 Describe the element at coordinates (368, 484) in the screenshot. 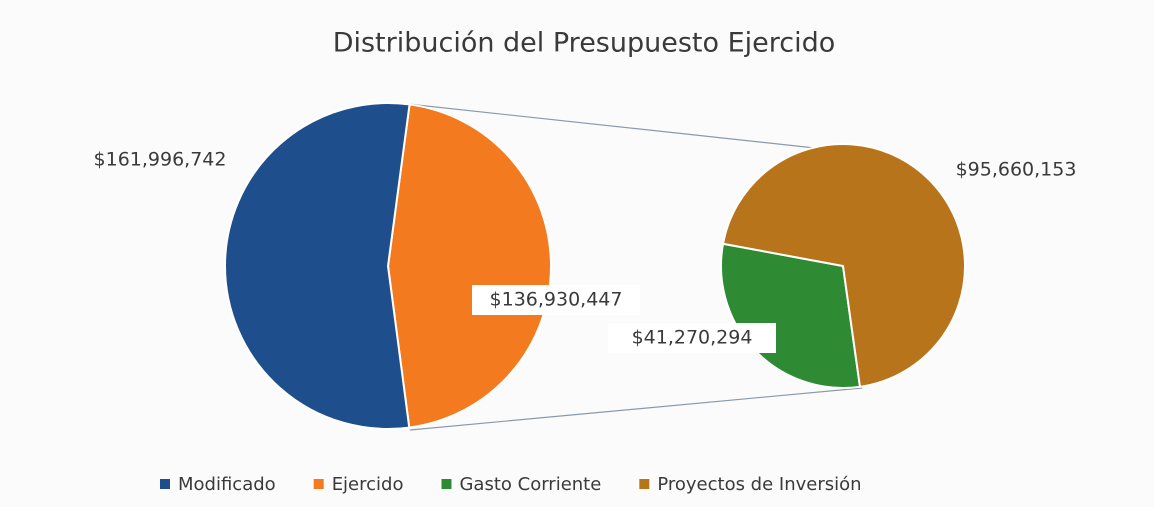

I see `legend-label: Ejercido` at that location.